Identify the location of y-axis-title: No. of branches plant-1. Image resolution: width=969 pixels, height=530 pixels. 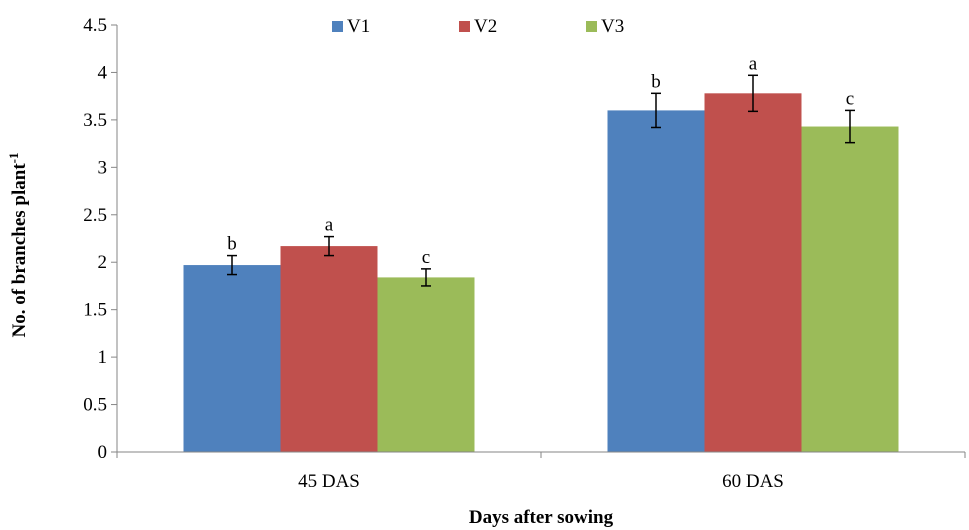
(18, 244).